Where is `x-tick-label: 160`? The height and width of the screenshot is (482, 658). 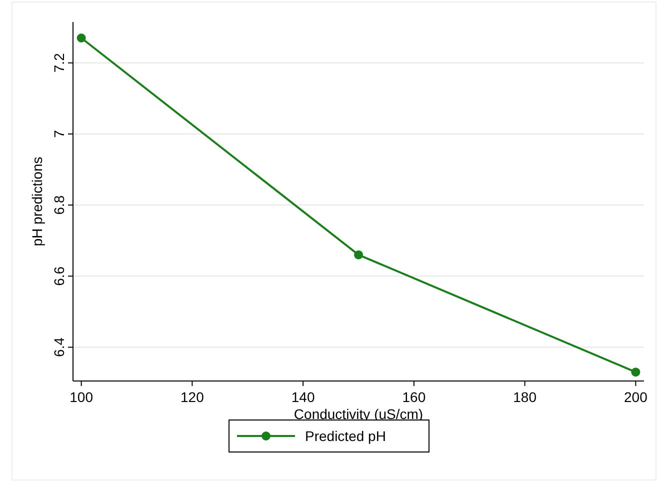 x-tick-label: 160 is located at coordinates (414, 397).